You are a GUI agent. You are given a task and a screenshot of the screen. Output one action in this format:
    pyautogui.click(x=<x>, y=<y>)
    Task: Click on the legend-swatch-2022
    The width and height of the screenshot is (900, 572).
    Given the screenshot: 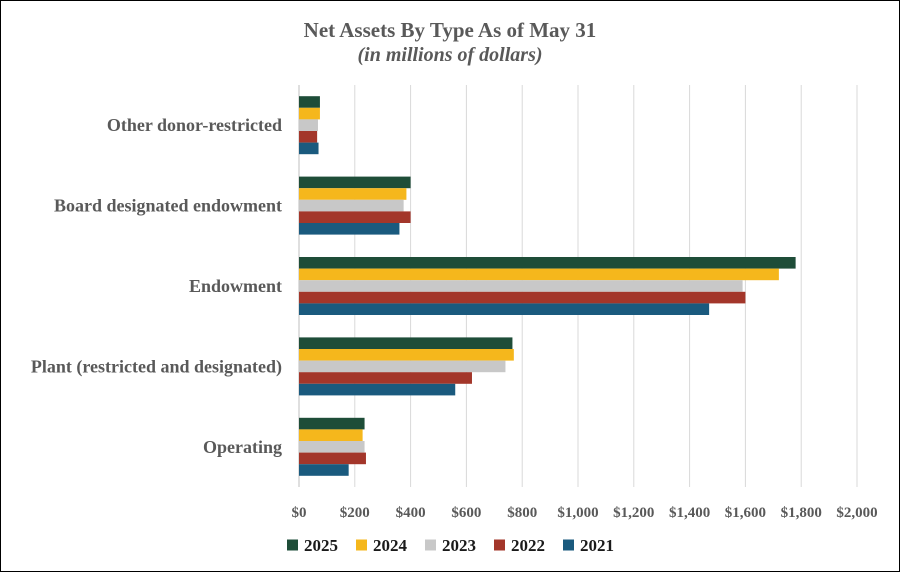 What is the action you would take?
    pyautogui.click(x=499, y=545)
    